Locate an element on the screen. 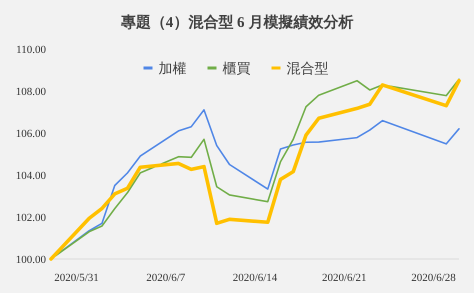 This screenshot has height=293, width=474. y-tick-label: 110.00 is located at coordinates (31, 50).